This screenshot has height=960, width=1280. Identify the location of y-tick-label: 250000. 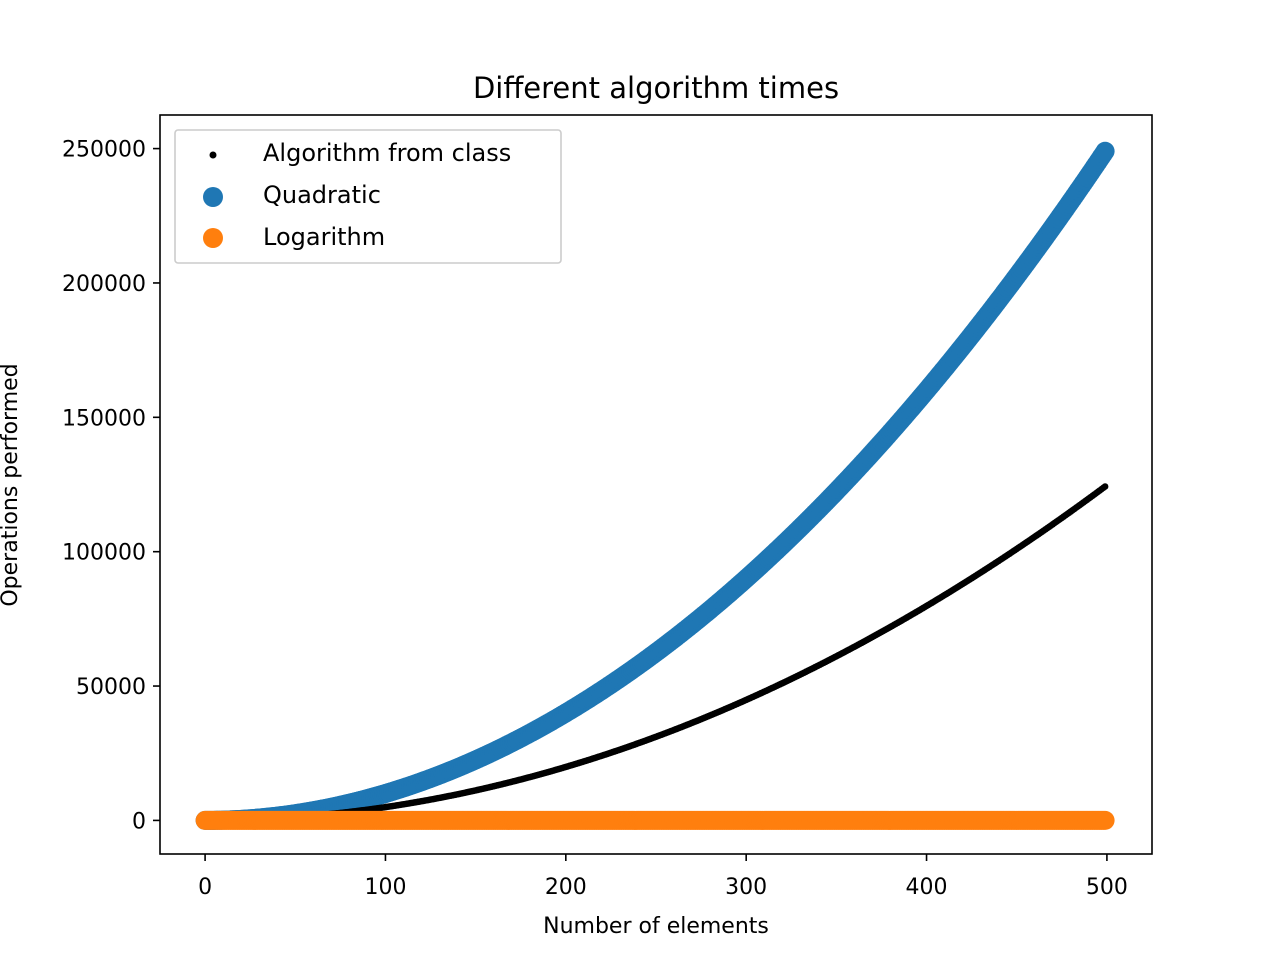
(104, 150).